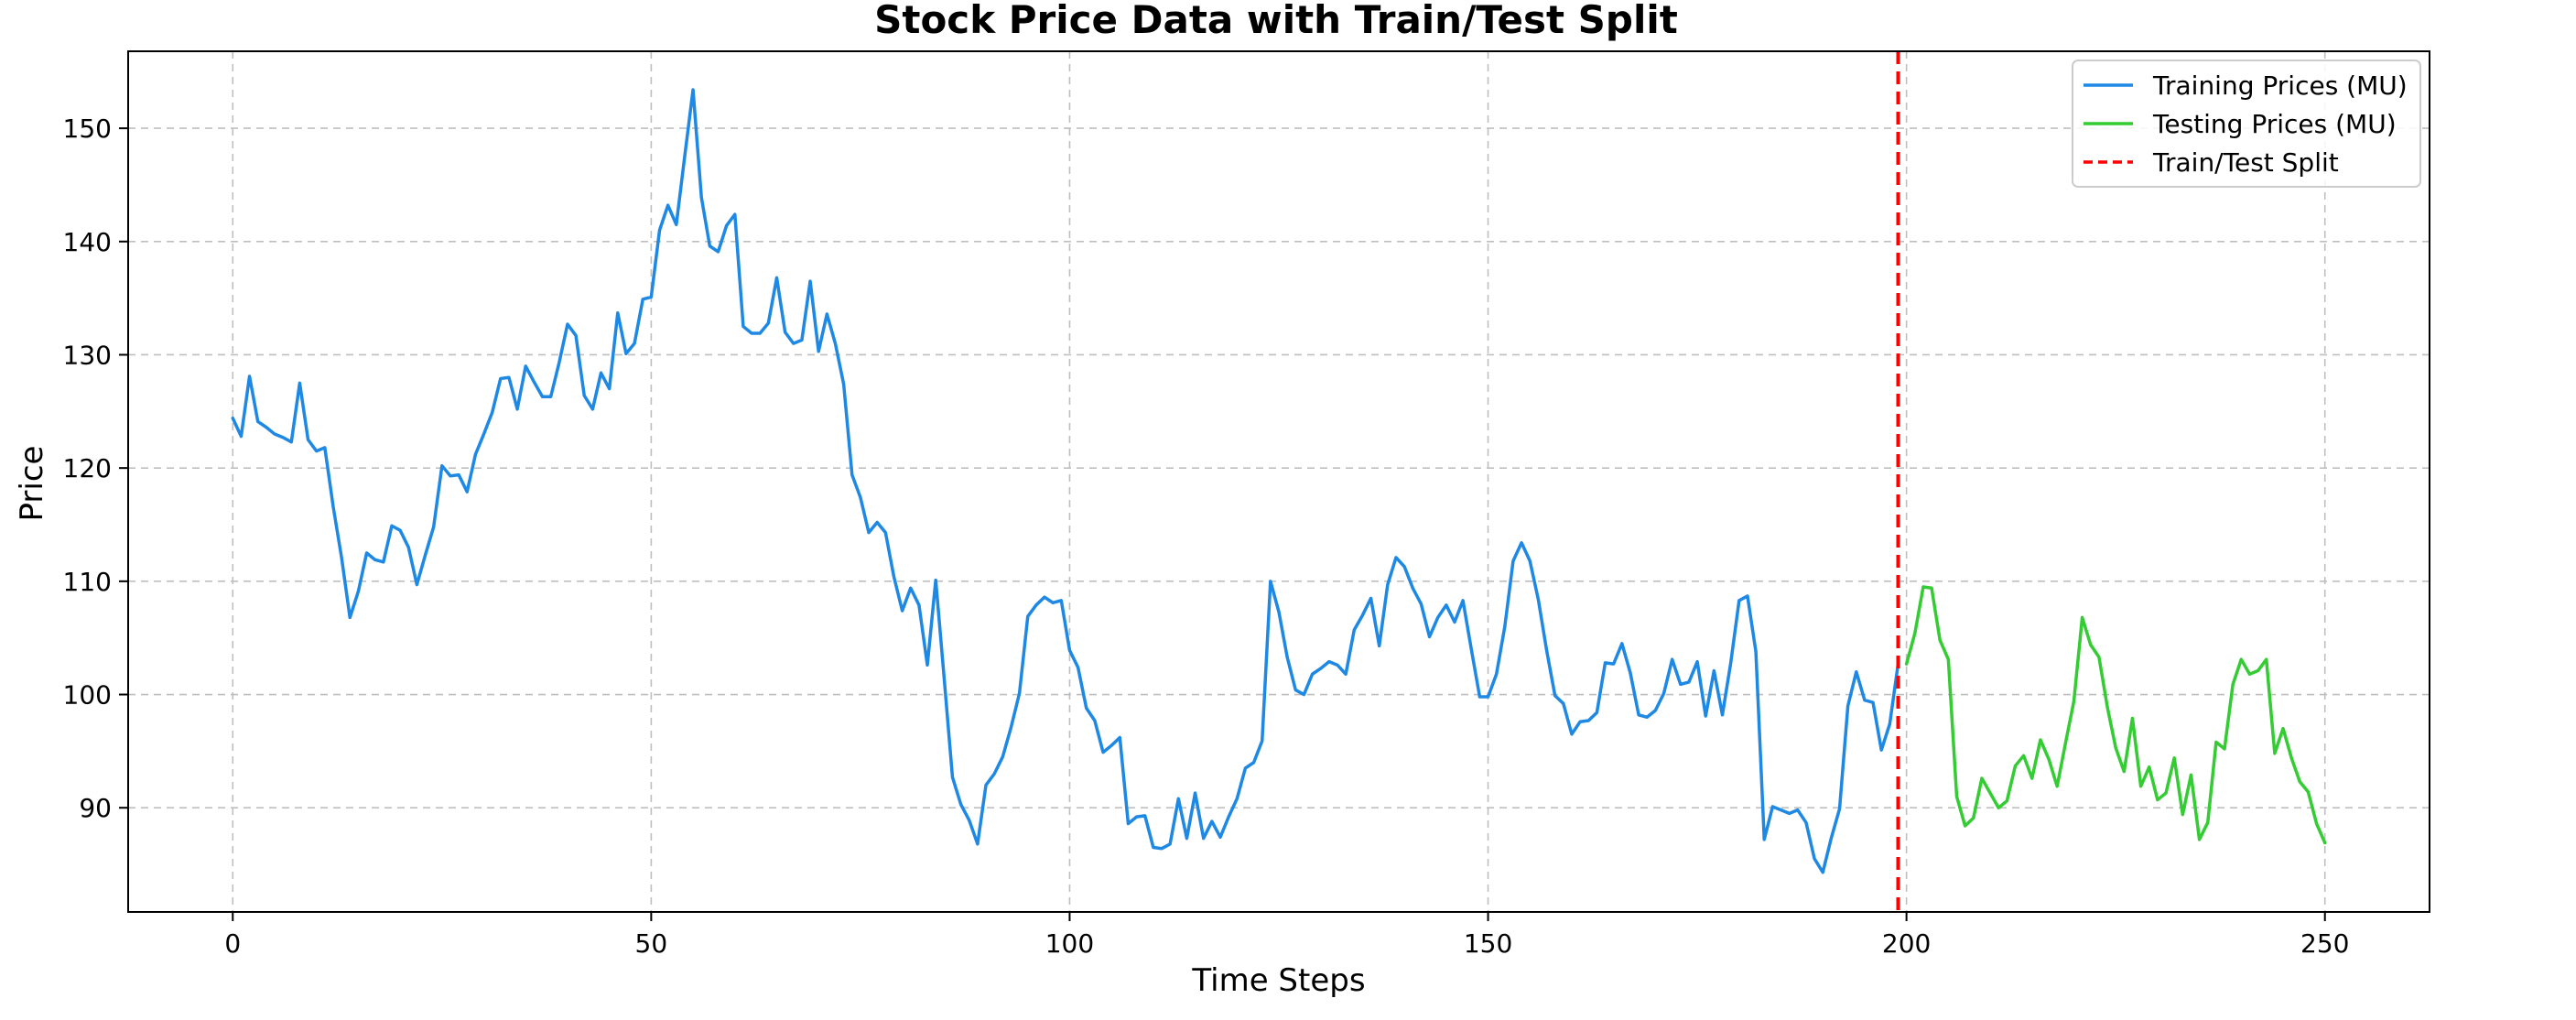  Describe the element at coordinates (2274, 124) in the screenshot. I see `legend-label-testing: Testing Prices (MU)` at that location.